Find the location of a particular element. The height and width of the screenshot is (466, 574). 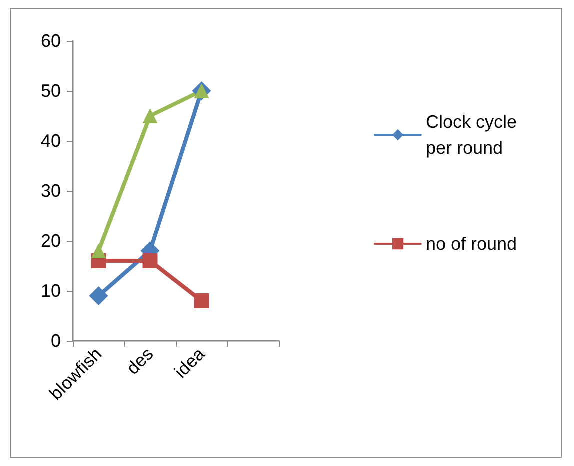

y-tick-label: 40 is located at coordinates (50, 141).